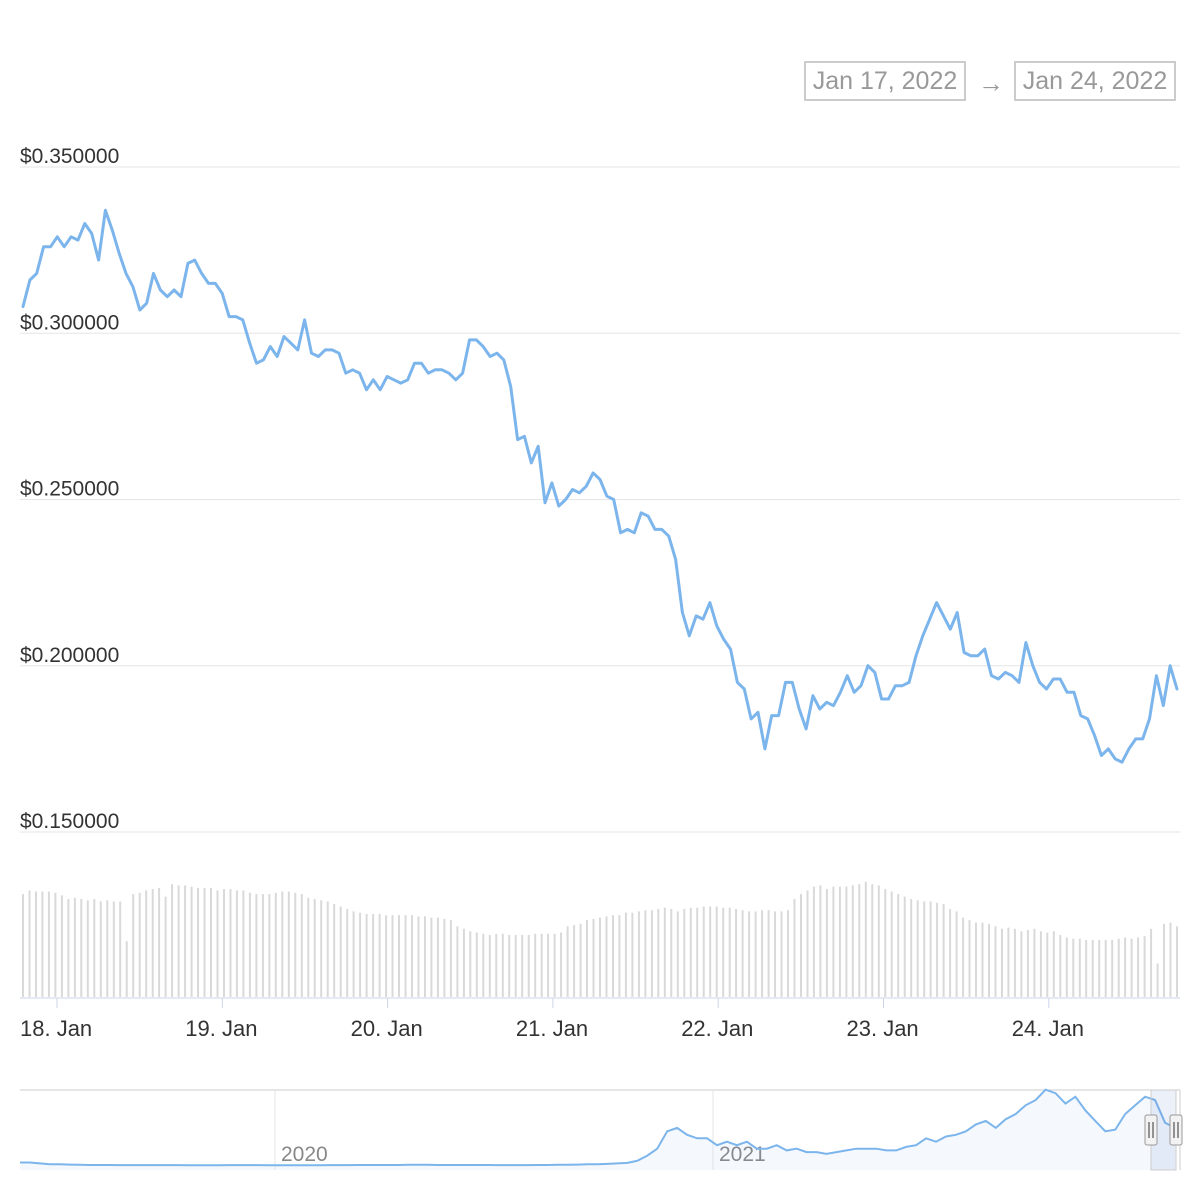 The image size is (1200, 1200). Describe the element at coordinates (883, 1028) in the screenshot. I see `x-tick-label: 23. Jan` at that location.